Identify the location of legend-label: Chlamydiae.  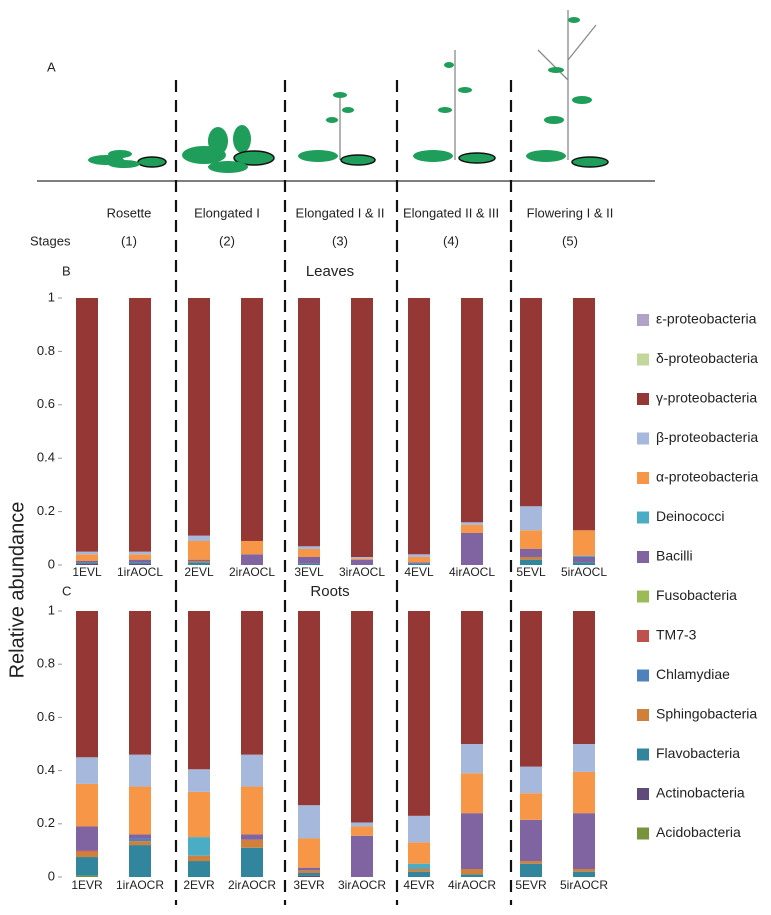
(693, 674).